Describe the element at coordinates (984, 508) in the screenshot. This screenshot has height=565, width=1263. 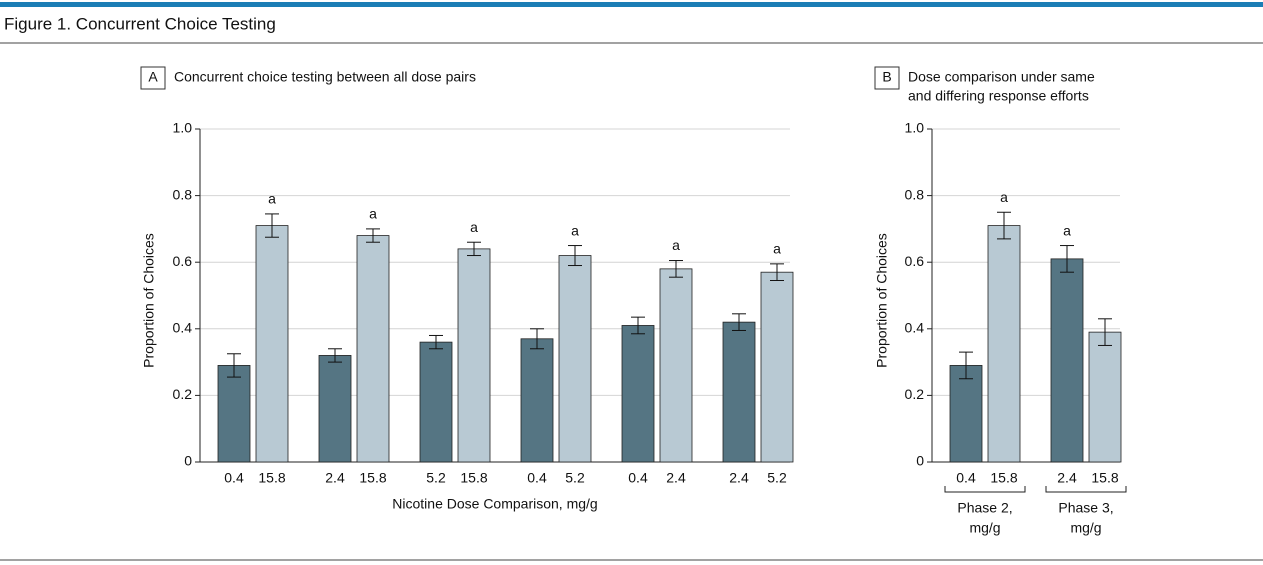
I see `group-label: Phase 2,` at that location.